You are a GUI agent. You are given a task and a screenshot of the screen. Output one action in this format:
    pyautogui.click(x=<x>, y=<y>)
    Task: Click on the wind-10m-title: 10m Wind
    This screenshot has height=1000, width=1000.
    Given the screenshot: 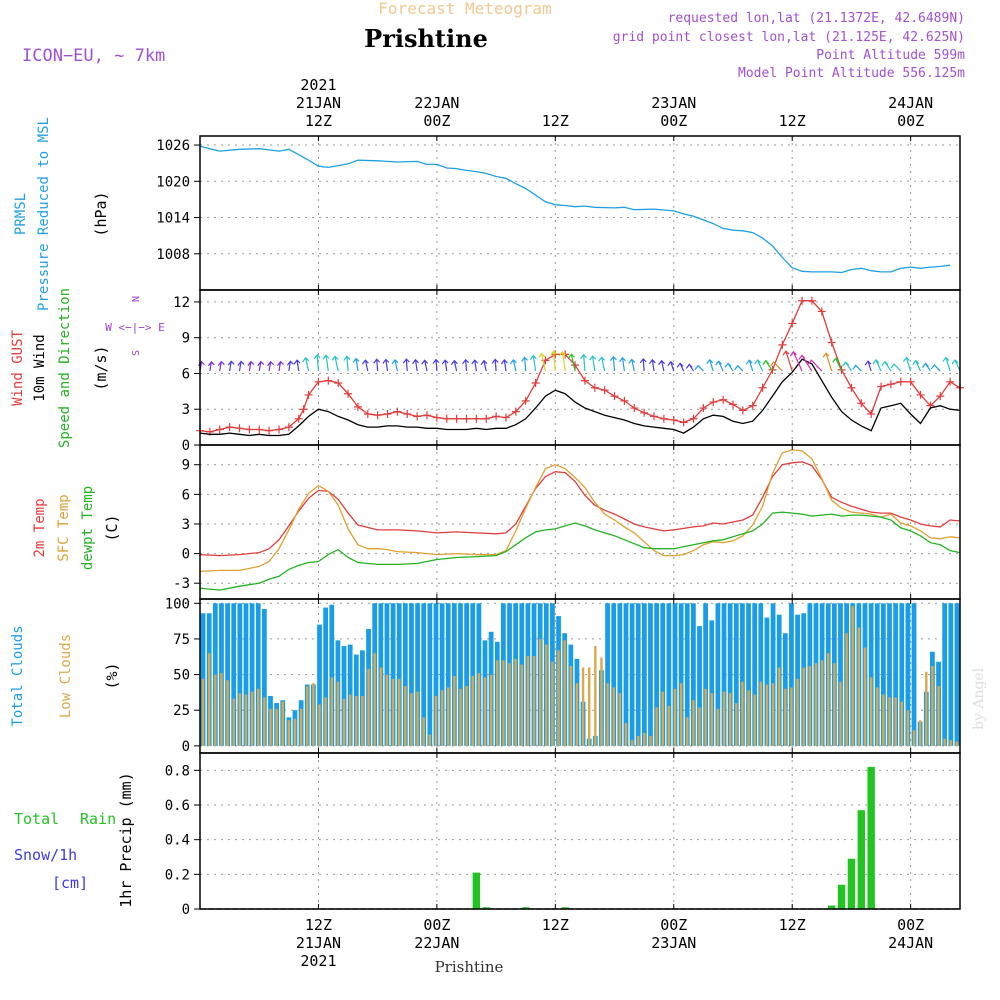 What is the action you would take?
    pyautogui.click(x=40, y=367)
    